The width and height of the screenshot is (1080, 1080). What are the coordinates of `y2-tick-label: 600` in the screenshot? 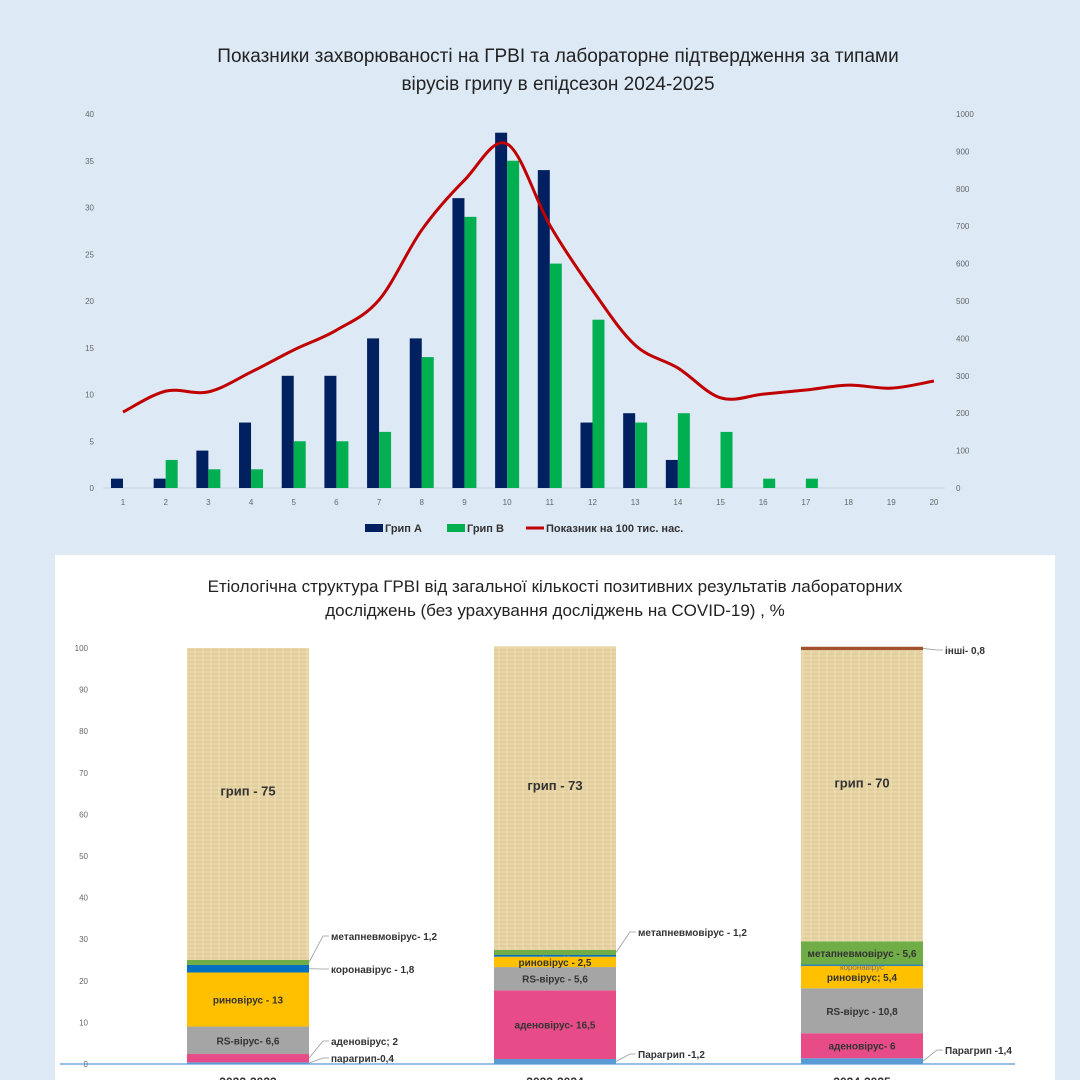 It's located at (963, 264).